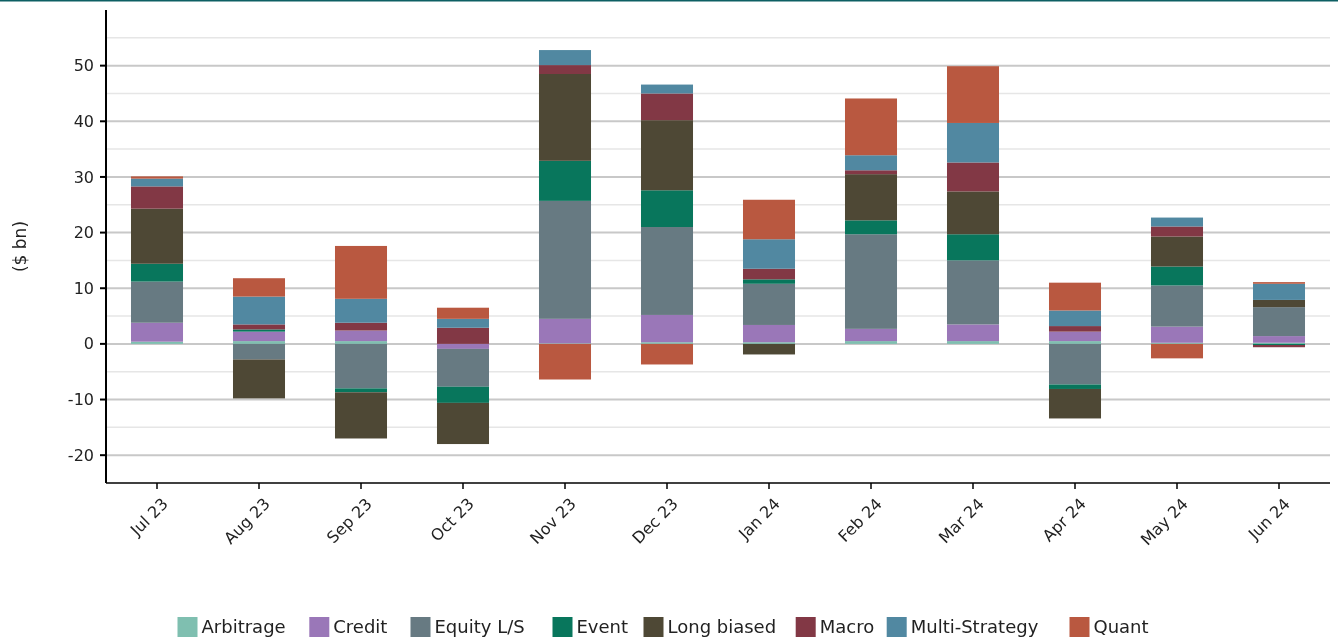 The image size is (1338, 642). Describe the element at coordinates (847, 627) in the screenshot. I see `legend-label: Macro` at that location.